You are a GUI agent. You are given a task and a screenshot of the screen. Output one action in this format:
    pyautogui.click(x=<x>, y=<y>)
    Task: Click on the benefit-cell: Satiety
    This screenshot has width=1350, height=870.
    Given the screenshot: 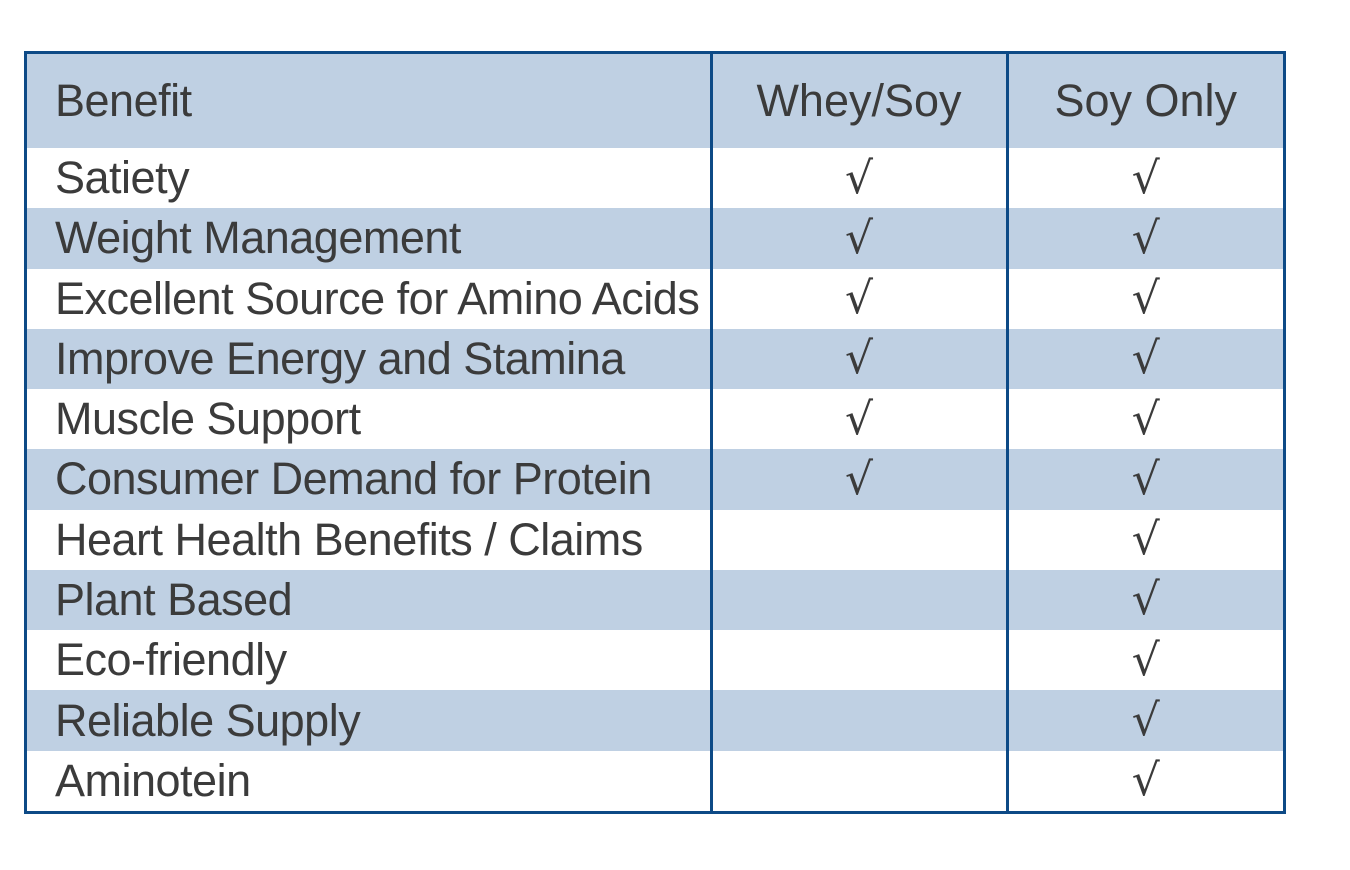 What is the action you would take?
    pyautogui.click(x=369, y=178)
    